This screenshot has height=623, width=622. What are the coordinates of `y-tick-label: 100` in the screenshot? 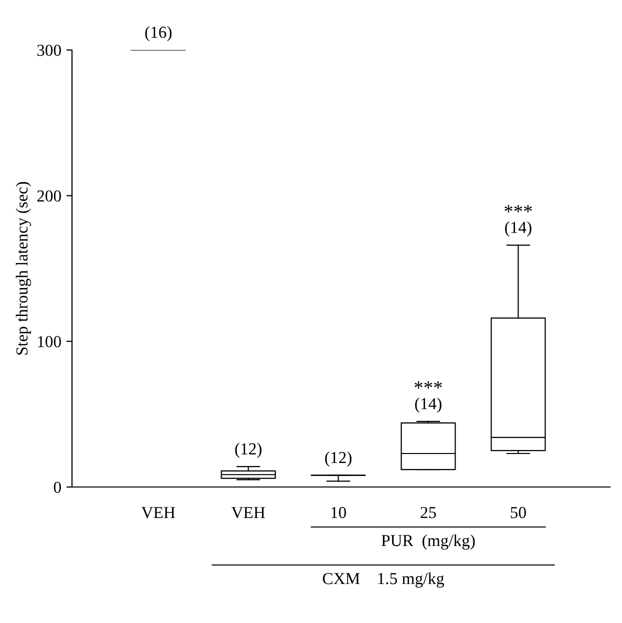 It's located at (49, 342).